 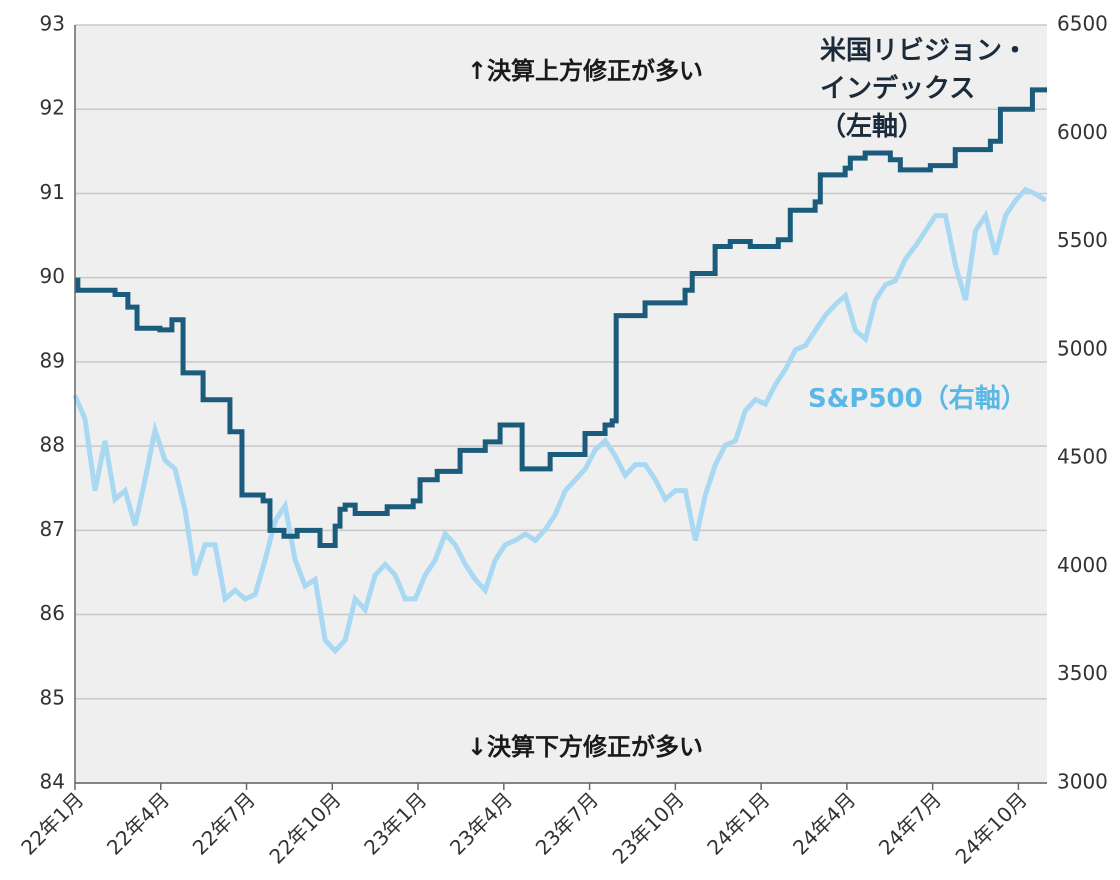 I want to click on y-tick-label: 93, so click(x=52, y=24).